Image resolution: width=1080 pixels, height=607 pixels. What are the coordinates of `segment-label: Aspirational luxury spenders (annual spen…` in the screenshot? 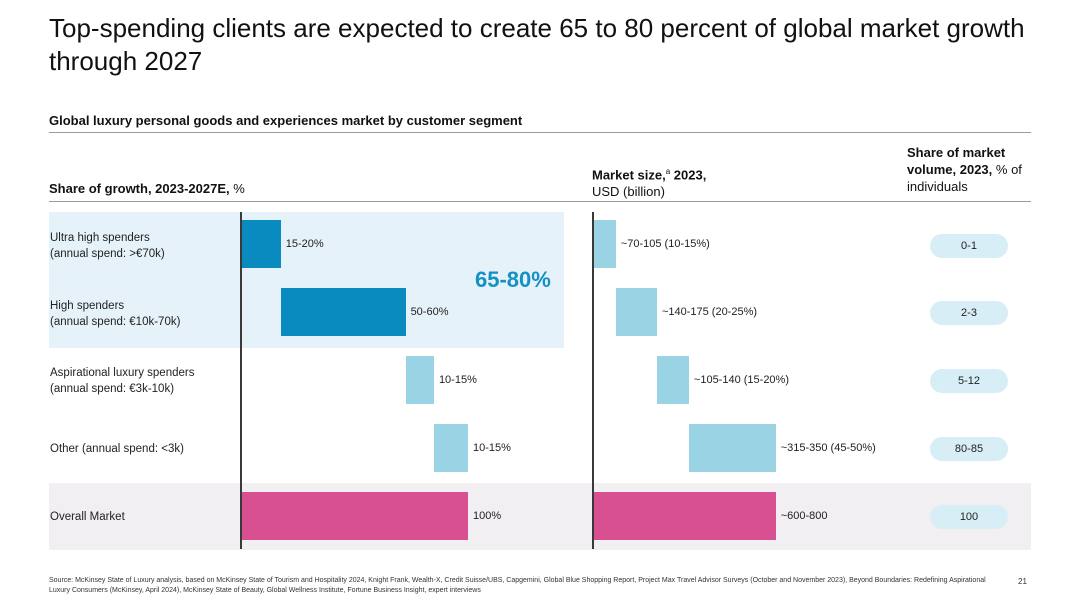 It's located at (122, 381).